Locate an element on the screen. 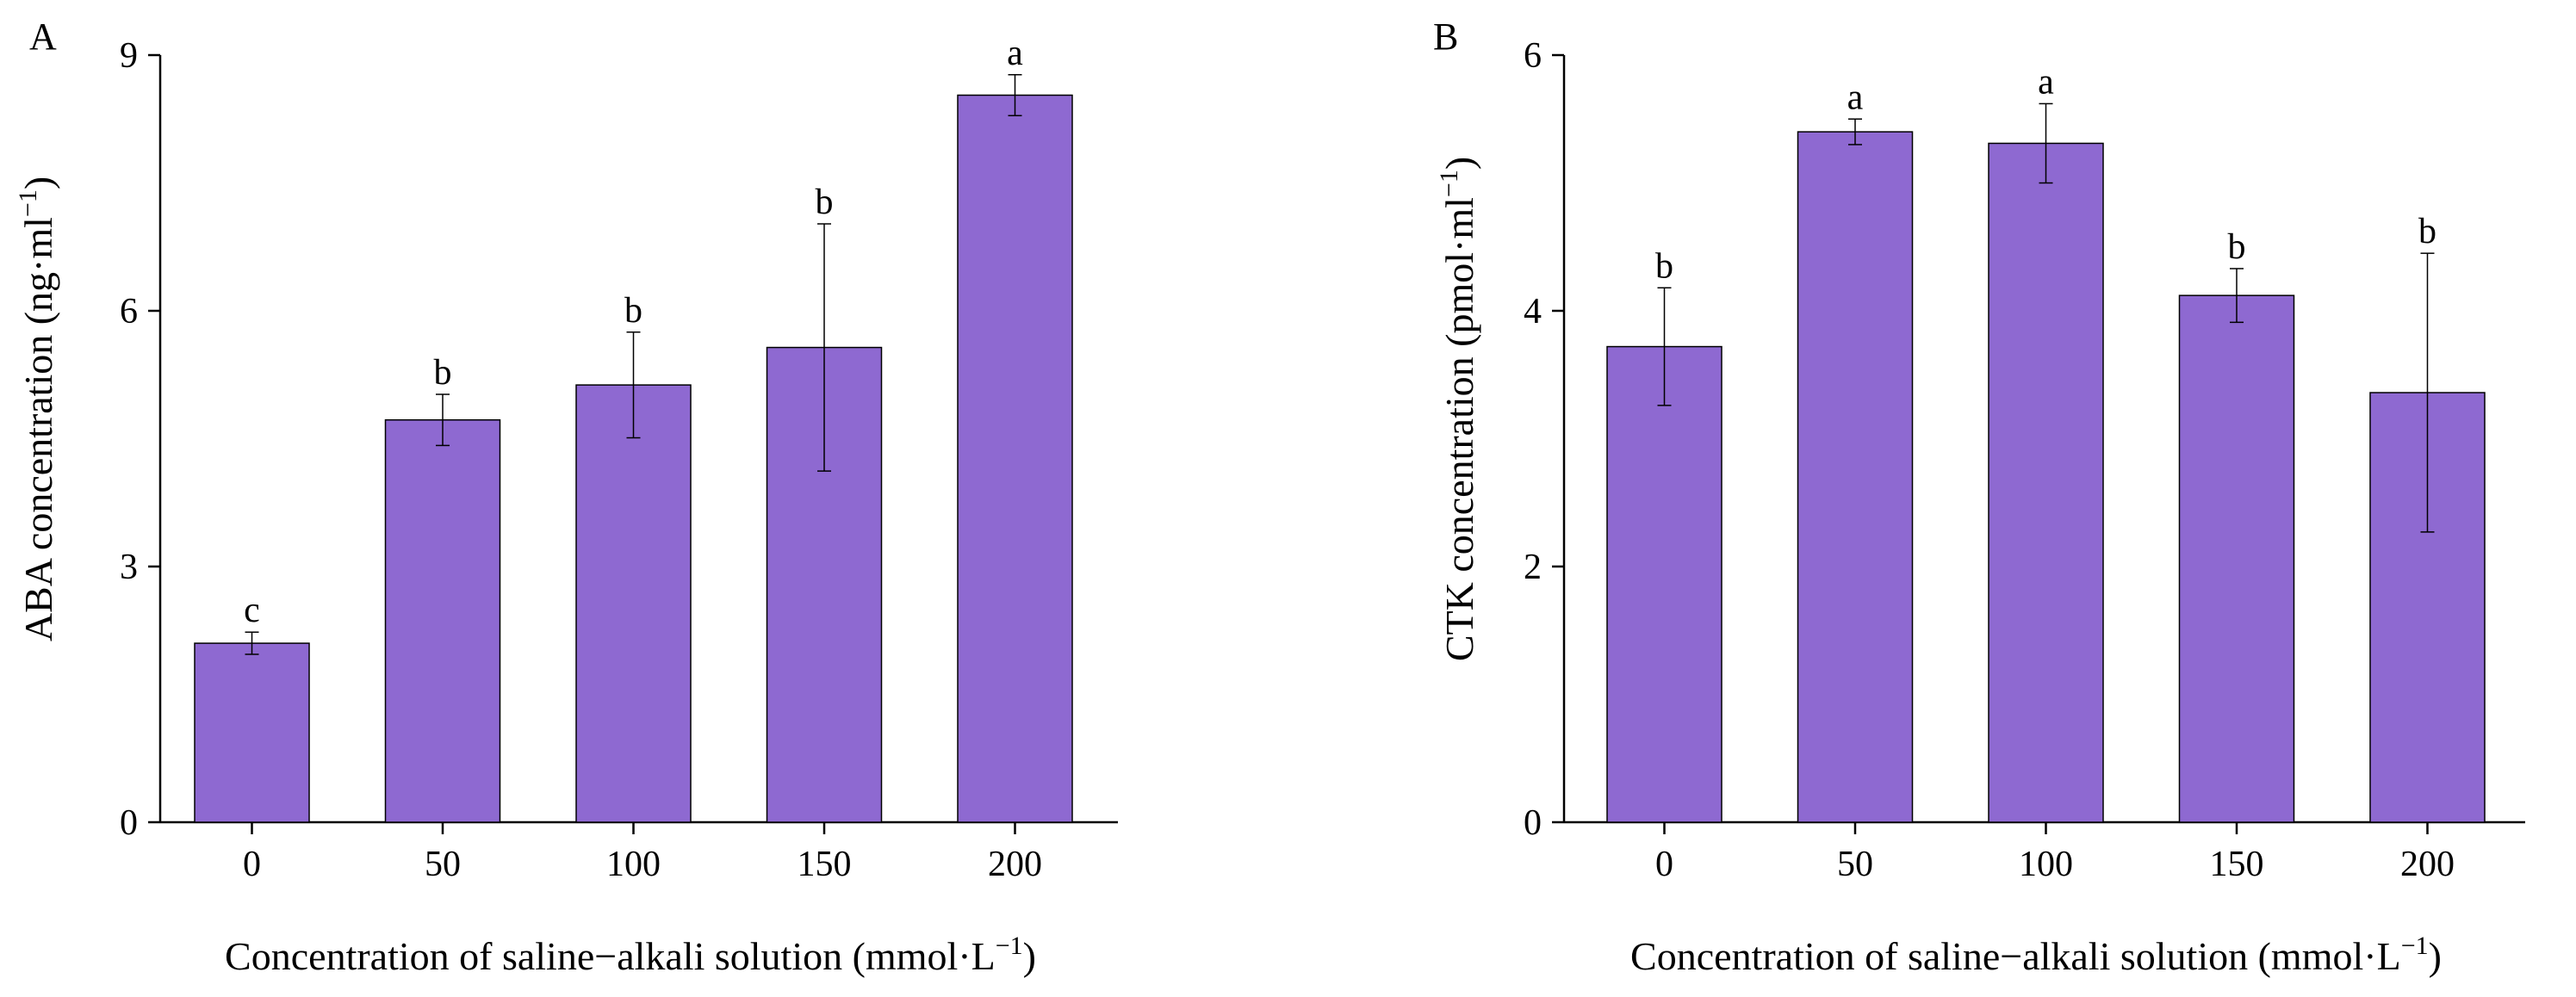 Image resolution: width=2576 pixels, height=997 pixels. y-tick-label-a: 3 is located at coordinates (129, 567).